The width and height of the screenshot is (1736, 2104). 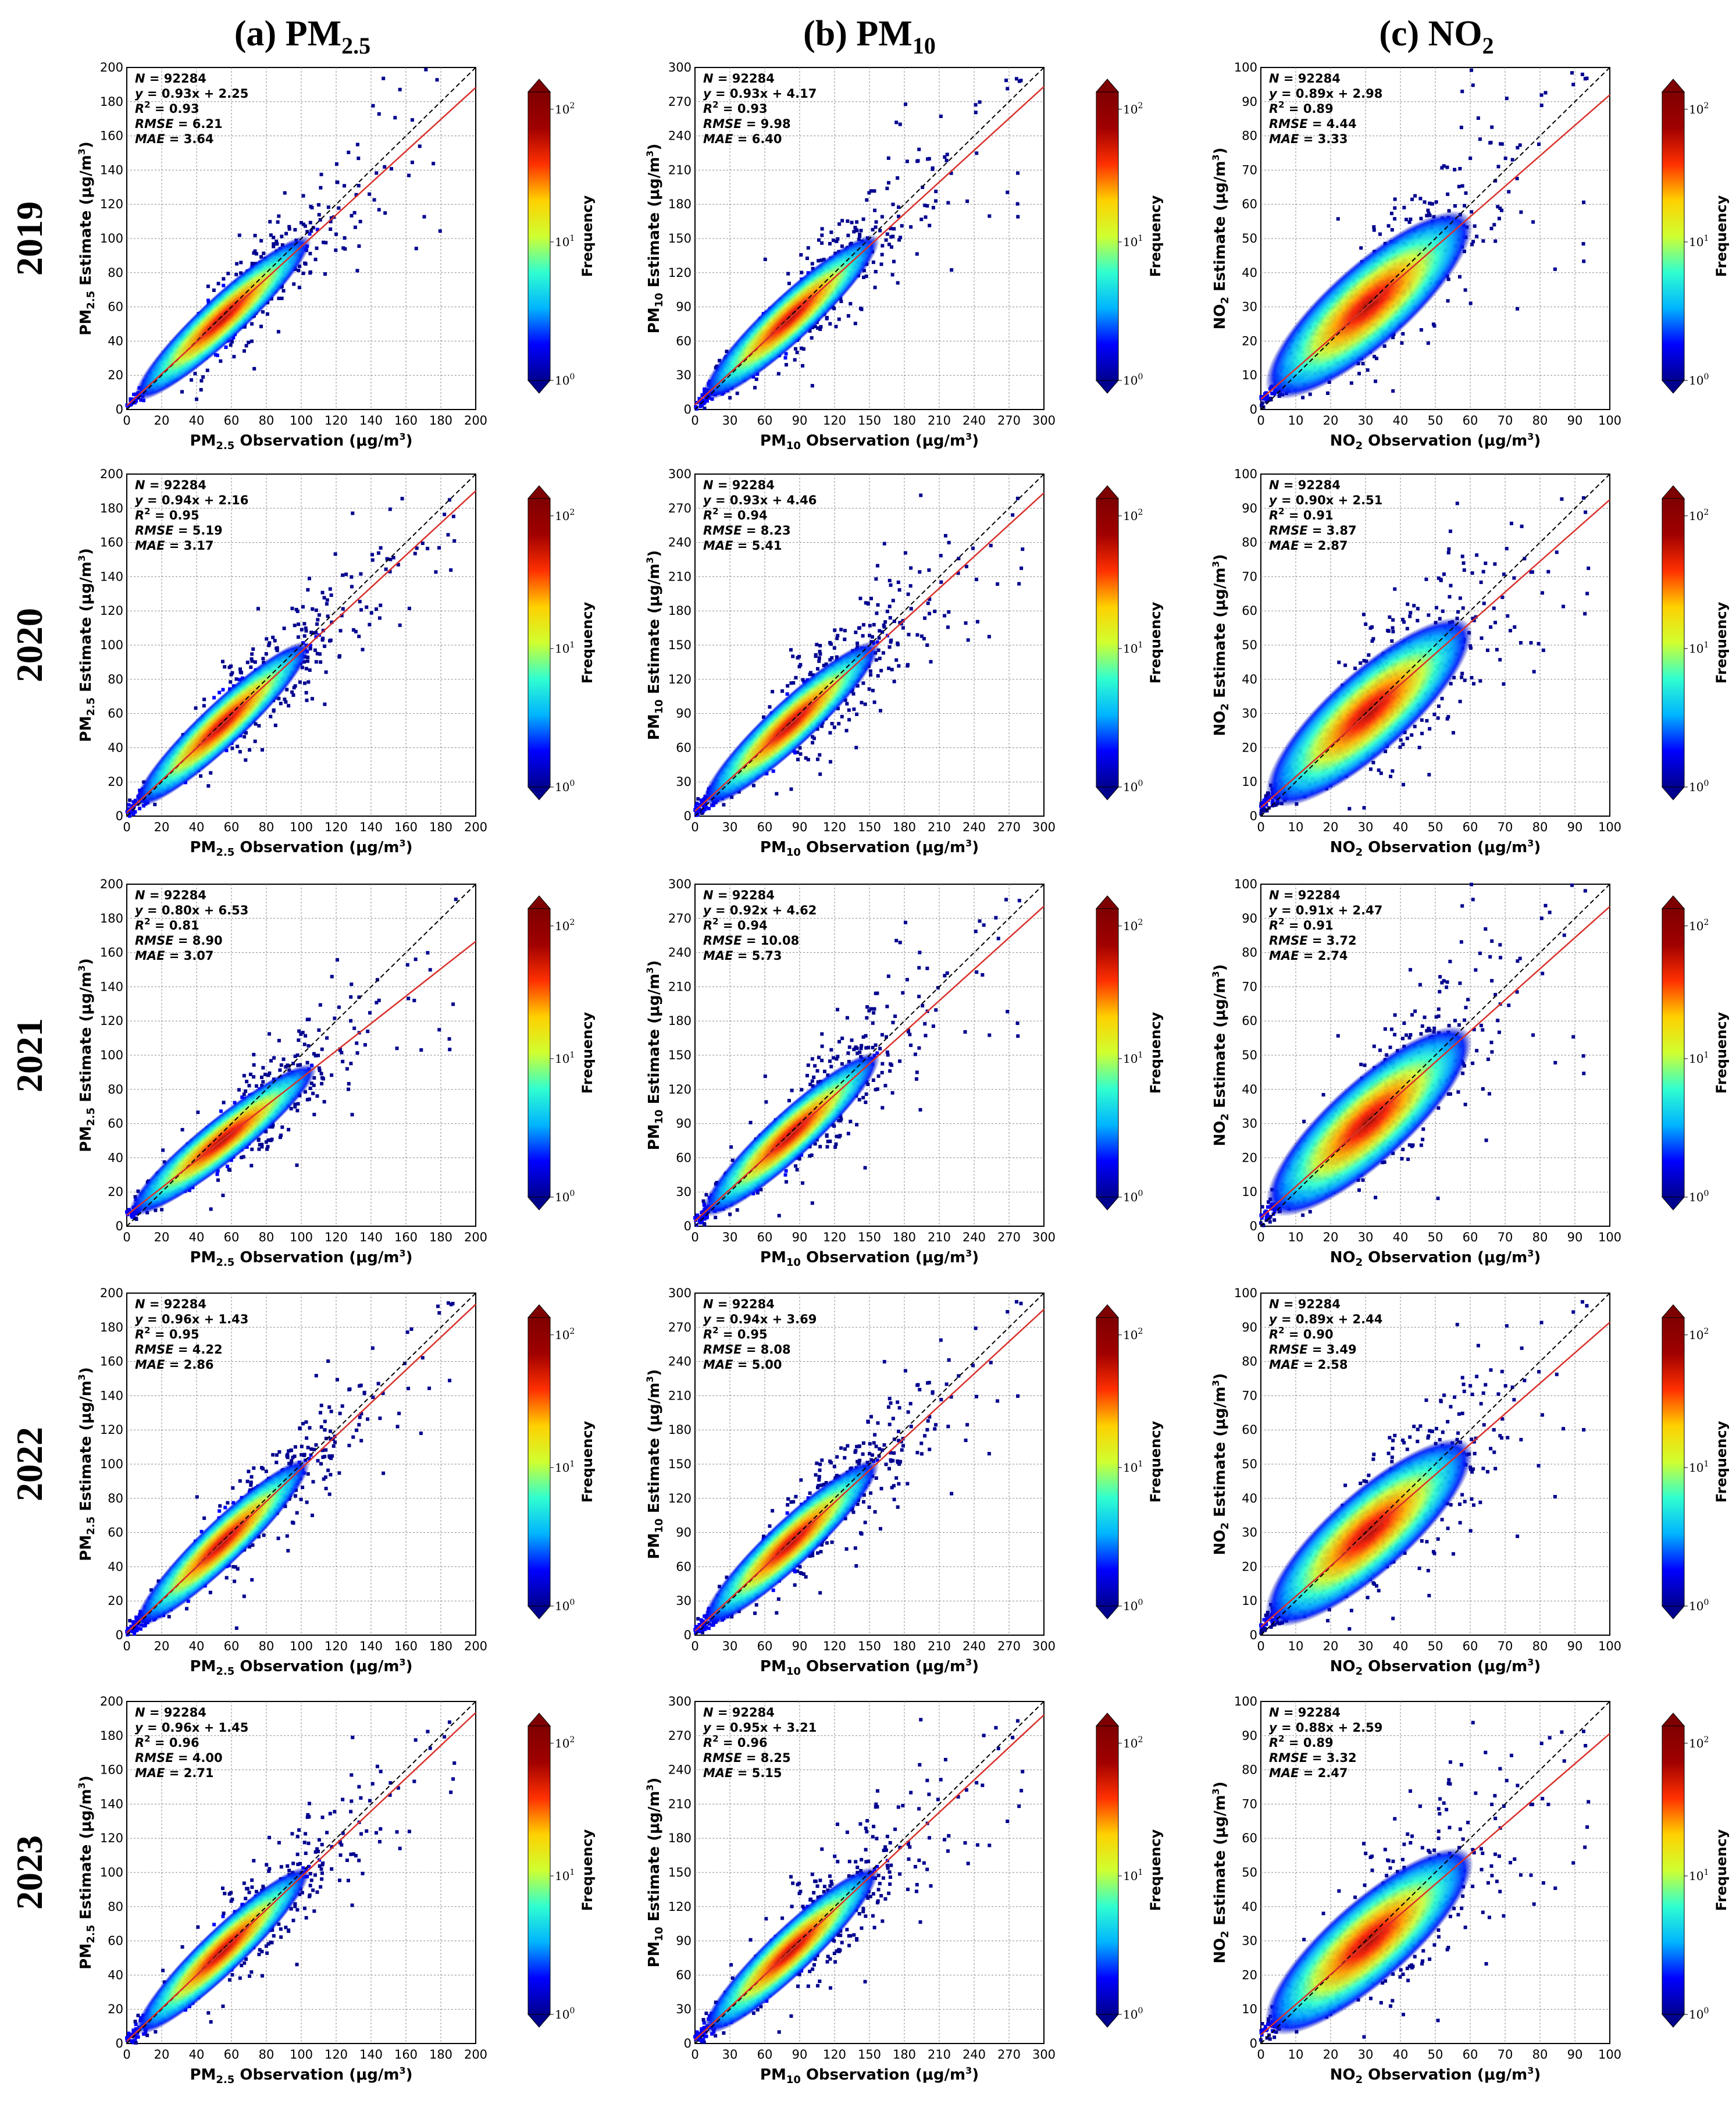 I want to click on x-tick-label: 210, so click(x=940, y=421).